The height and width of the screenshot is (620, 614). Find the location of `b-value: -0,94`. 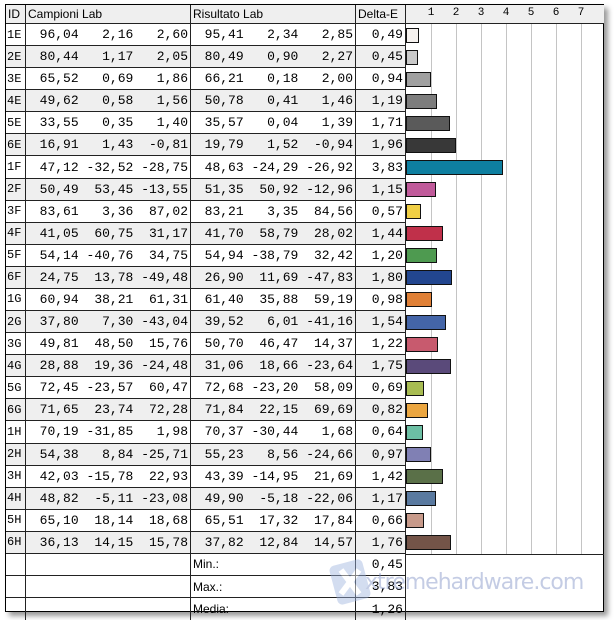

b-value: -0,94 is located at coordinates (334, 145).